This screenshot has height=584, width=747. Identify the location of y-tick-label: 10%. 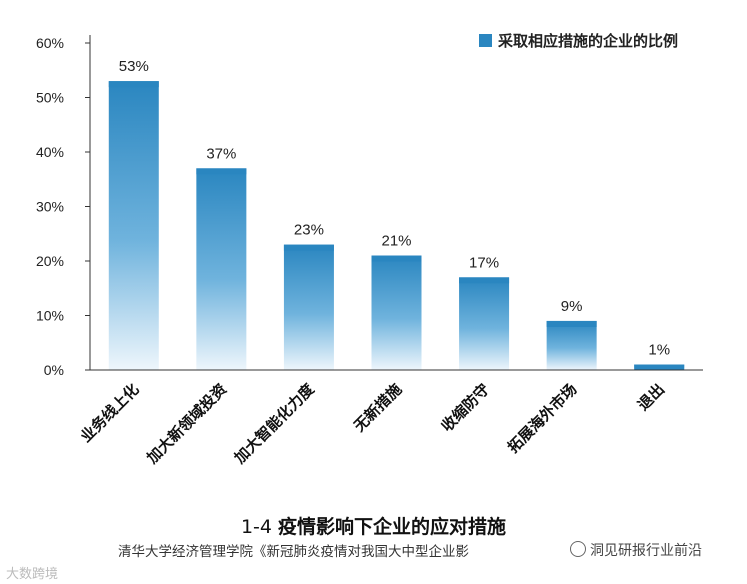
(50, 316).